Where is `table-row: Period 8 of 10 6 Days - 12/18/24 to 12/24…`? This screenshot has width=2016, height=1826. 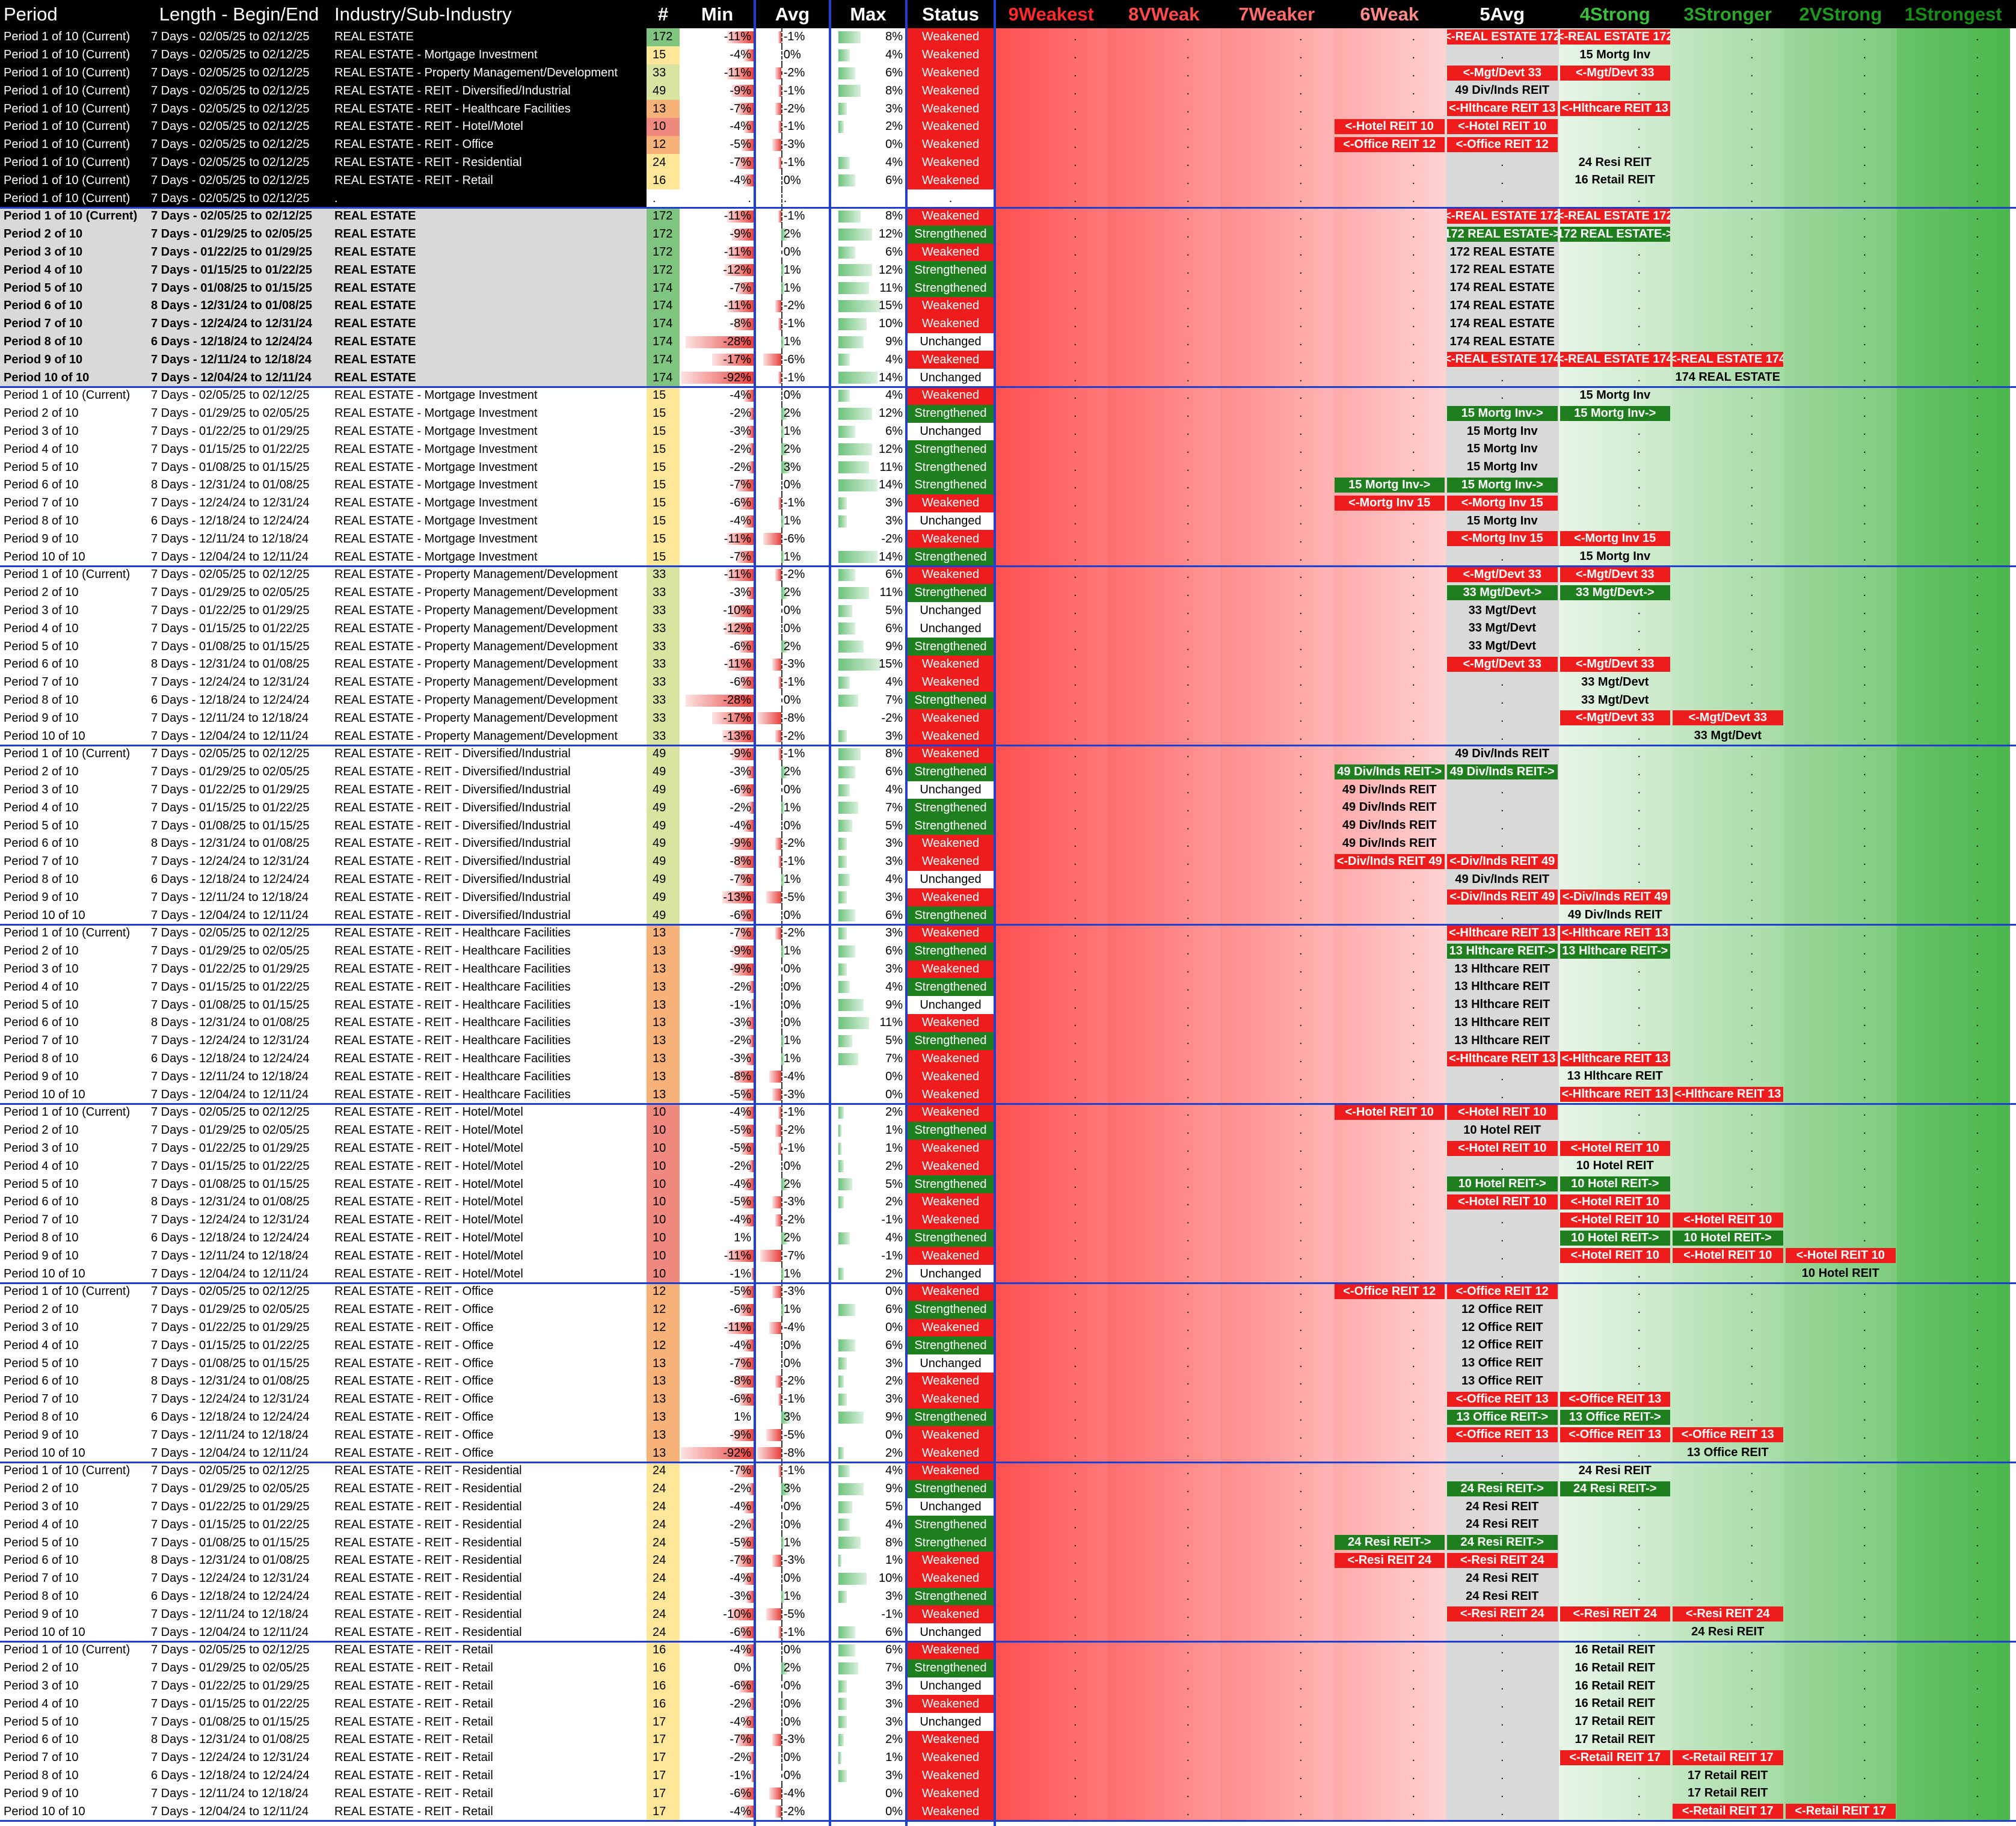
table-row: Period 8 of 10 6 Days - 12/18/24 to 12/24… is located at coordinates (1008, 1238).